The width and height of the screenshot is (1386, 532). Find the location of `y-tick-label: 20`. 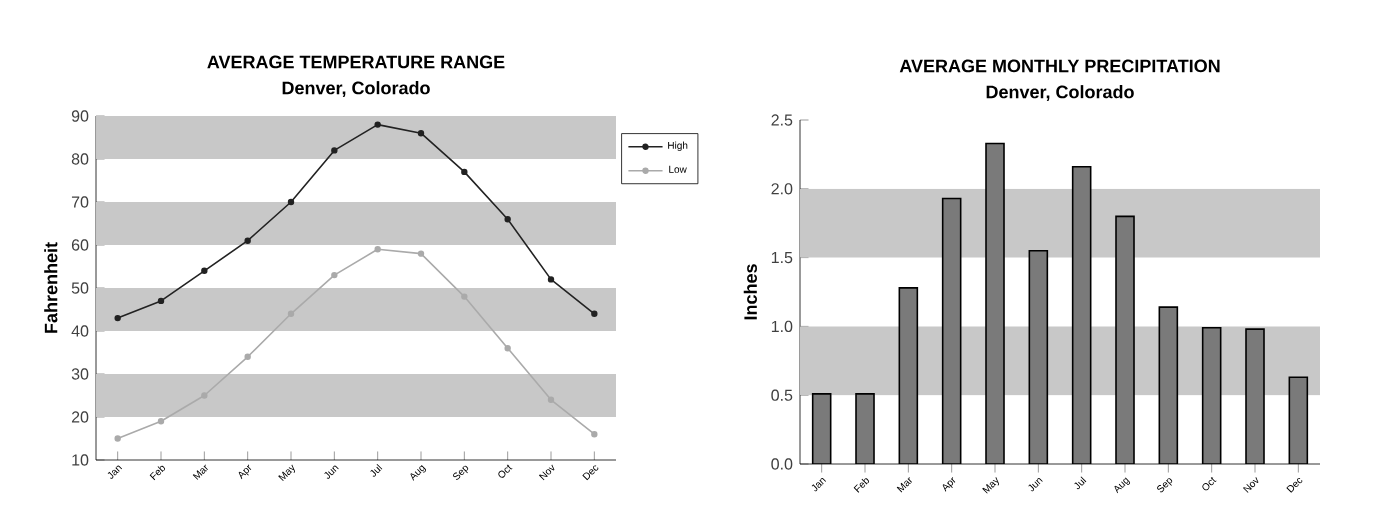

y-tick-label: 20 is located at coordinates (80, 417).